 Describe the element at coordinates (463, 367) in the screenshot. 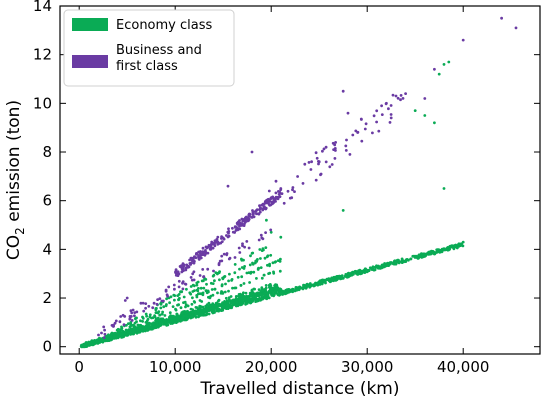

I see `x-tick-label: 40,000` at that location.